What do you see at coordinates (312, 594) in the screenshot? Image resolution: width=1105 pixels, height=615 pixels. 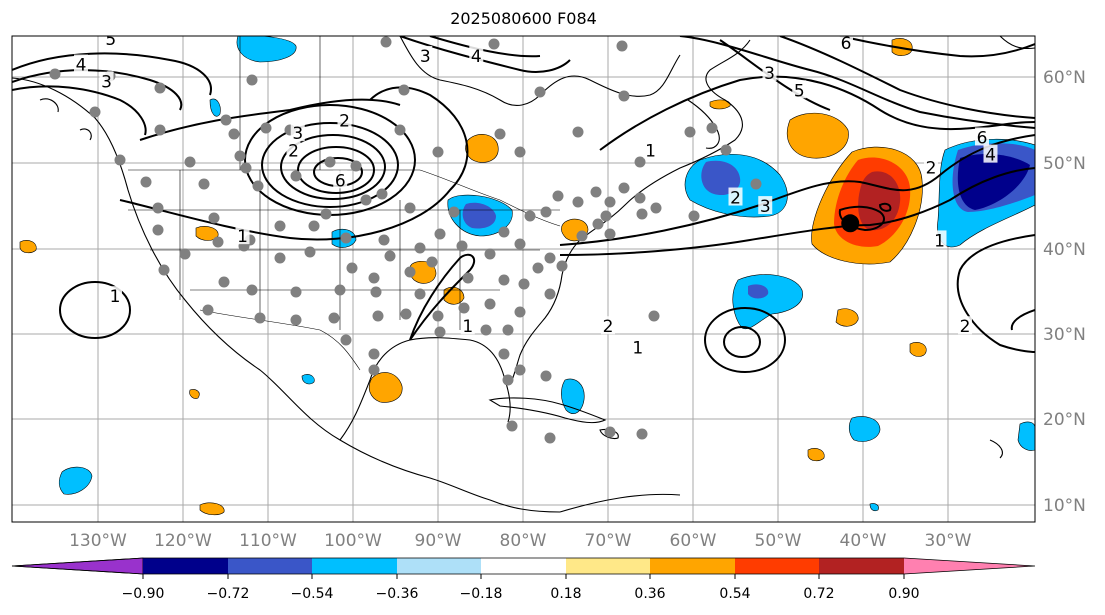 I see `colorbar-tick-label: −0.54` at bounding box center [312, 594].